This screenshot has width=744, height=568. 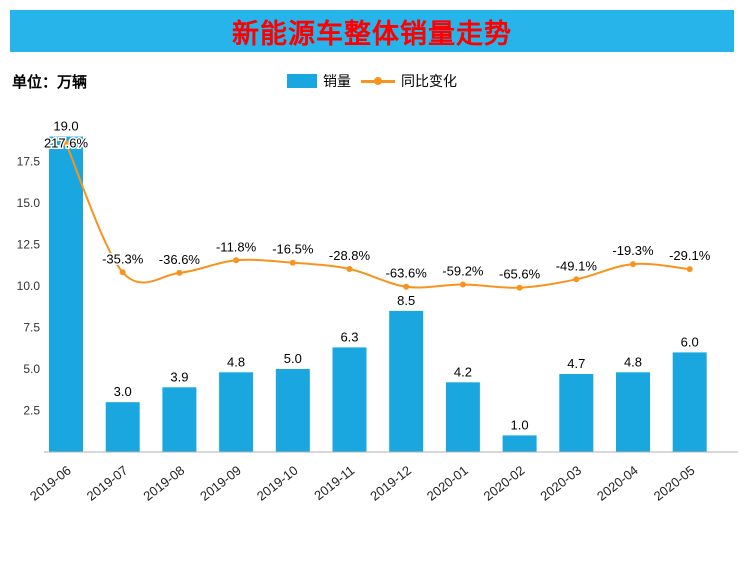 What do you see at coordinates (520, 274) in the screenshot?
I see `yoy-value-label: -65.6%` at bounding box center [520, 274].